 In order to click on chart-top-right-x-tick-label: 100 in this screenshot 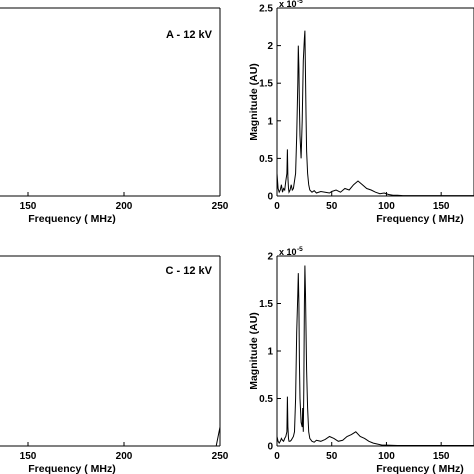, I will do `click(386, 206)`.